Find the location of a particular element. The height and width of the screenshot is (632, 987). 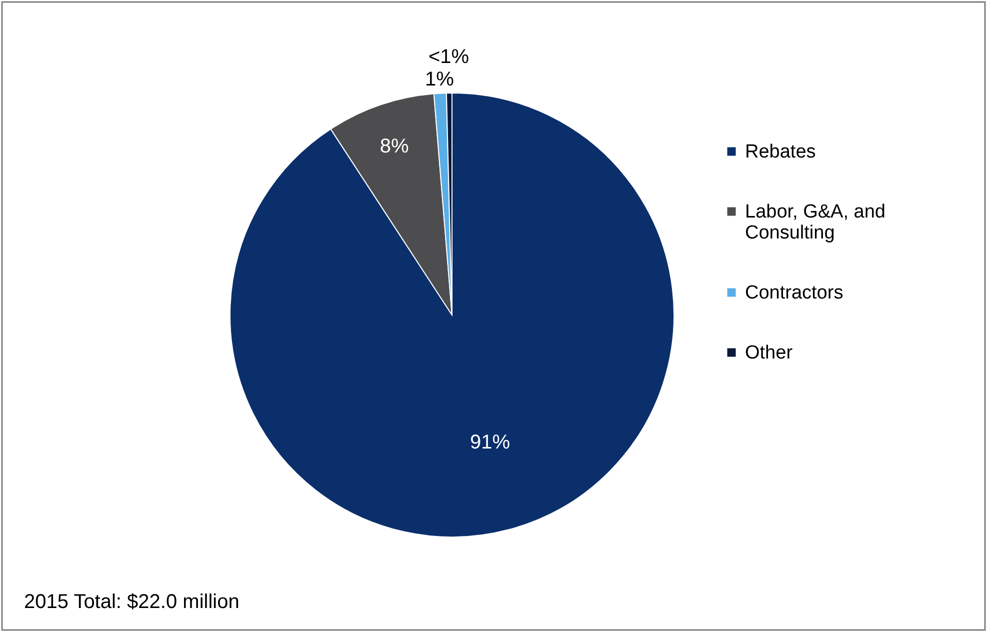

text: 2015 Total: $22.0 million is located at coordinates (132, 602).